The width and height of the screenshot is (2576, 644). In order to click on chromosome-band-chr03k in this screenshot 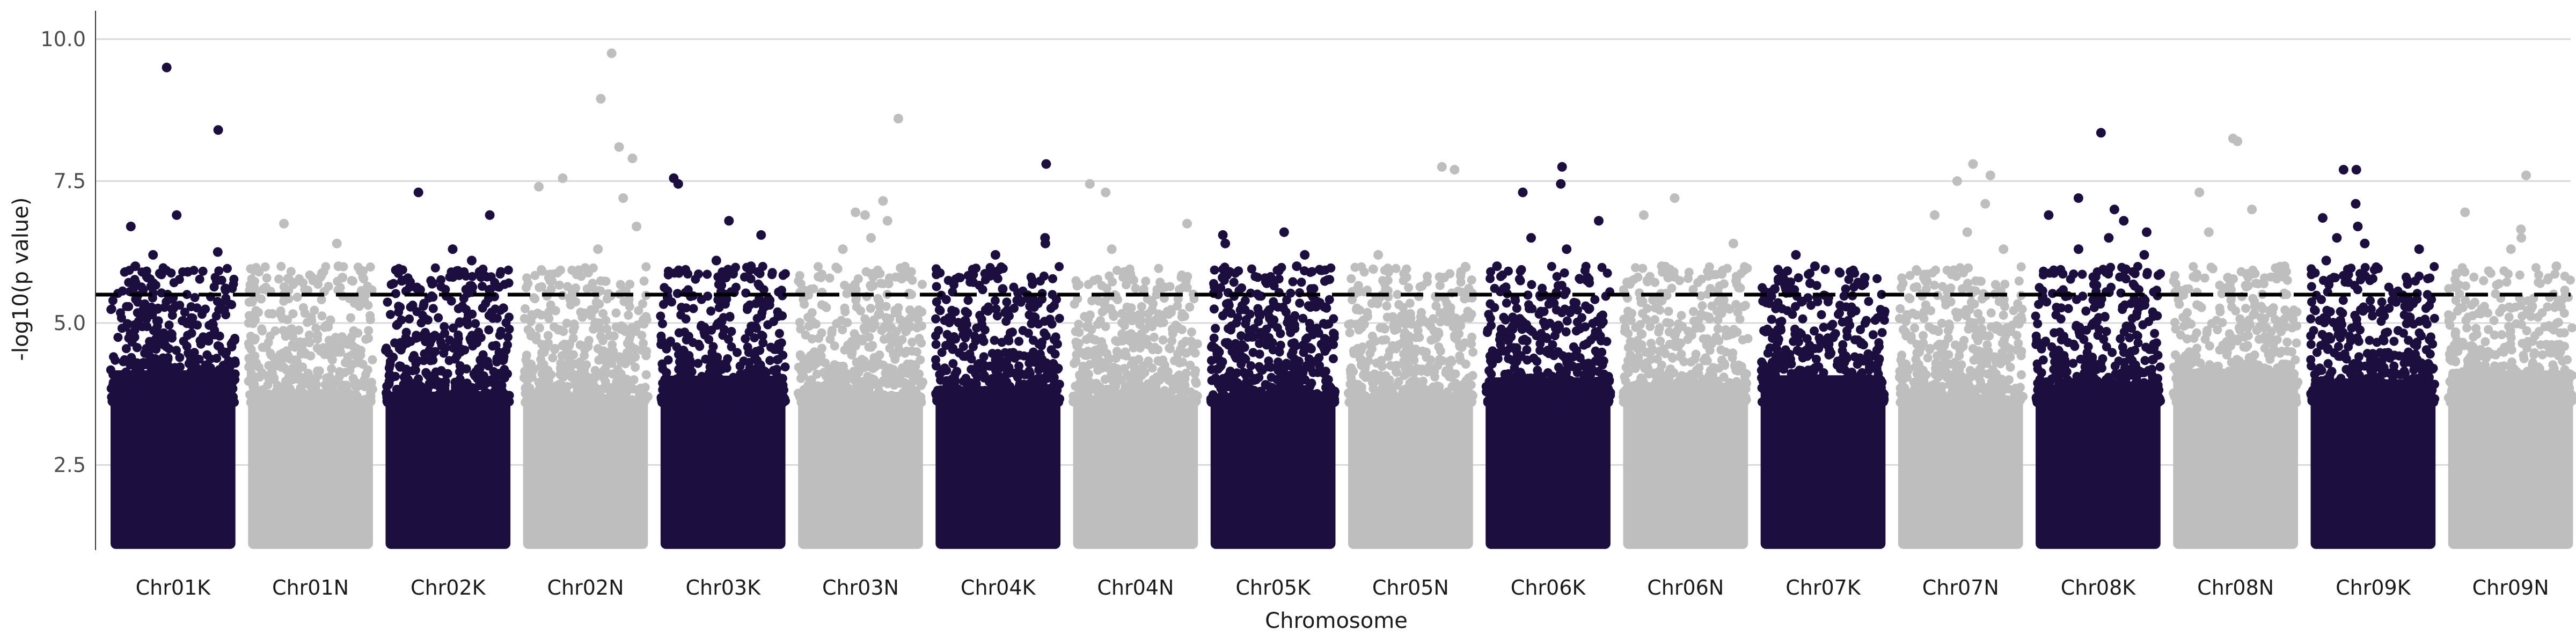, I will do `click(723, 361)`.